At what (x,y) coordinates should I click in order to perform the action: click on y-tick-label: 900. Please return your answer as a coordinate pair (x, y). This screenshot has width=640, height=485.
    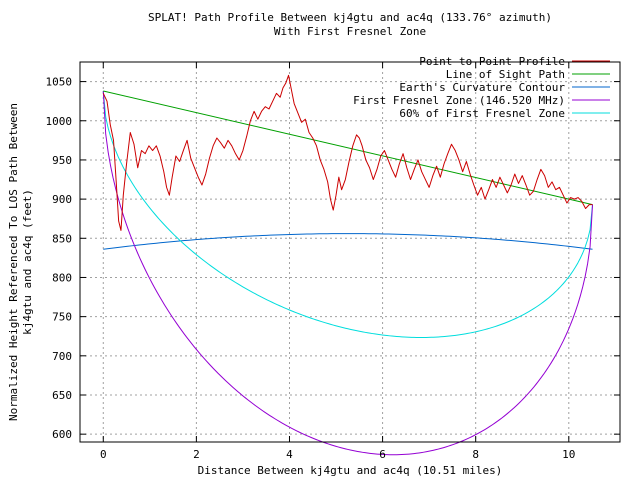
    Looking at the image, I should click on (62, 199).